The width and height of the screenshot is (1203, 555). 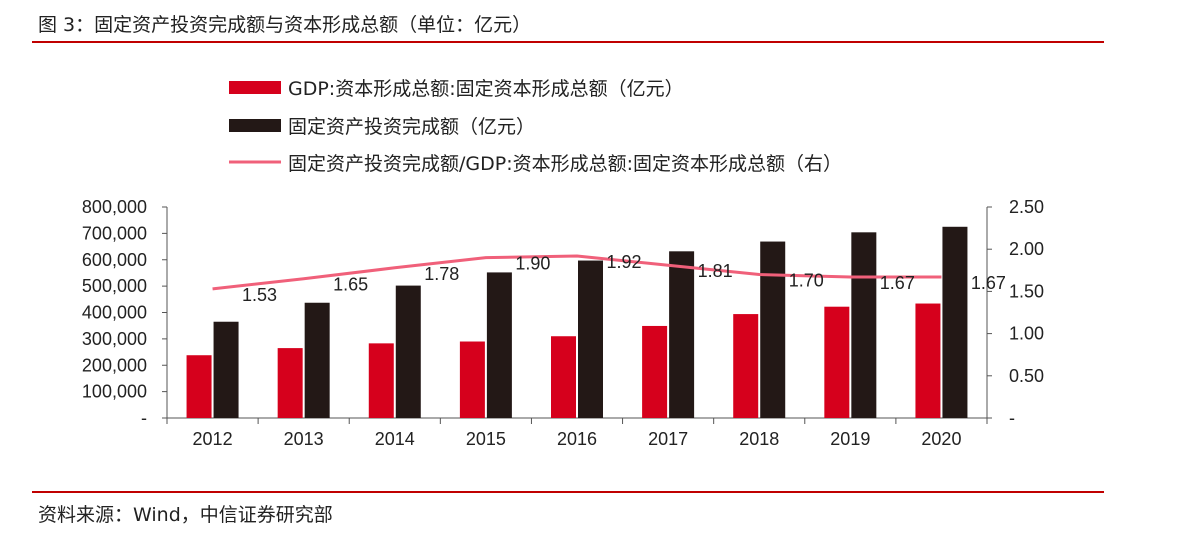 What do you see at coordinates (1026, 207) in the screenshot?
I see `right-tick-label: 2.50` at bounding box center [1026, 207].